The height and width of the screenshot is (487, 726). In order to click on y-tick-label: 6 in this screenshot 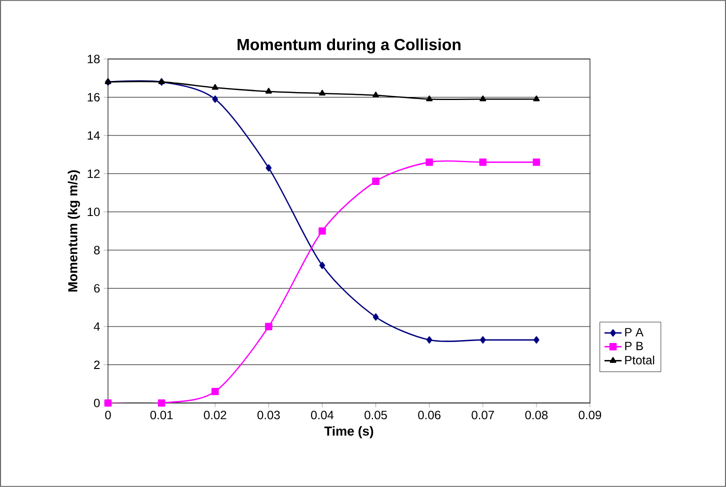, I will do `click(97, 288)`.